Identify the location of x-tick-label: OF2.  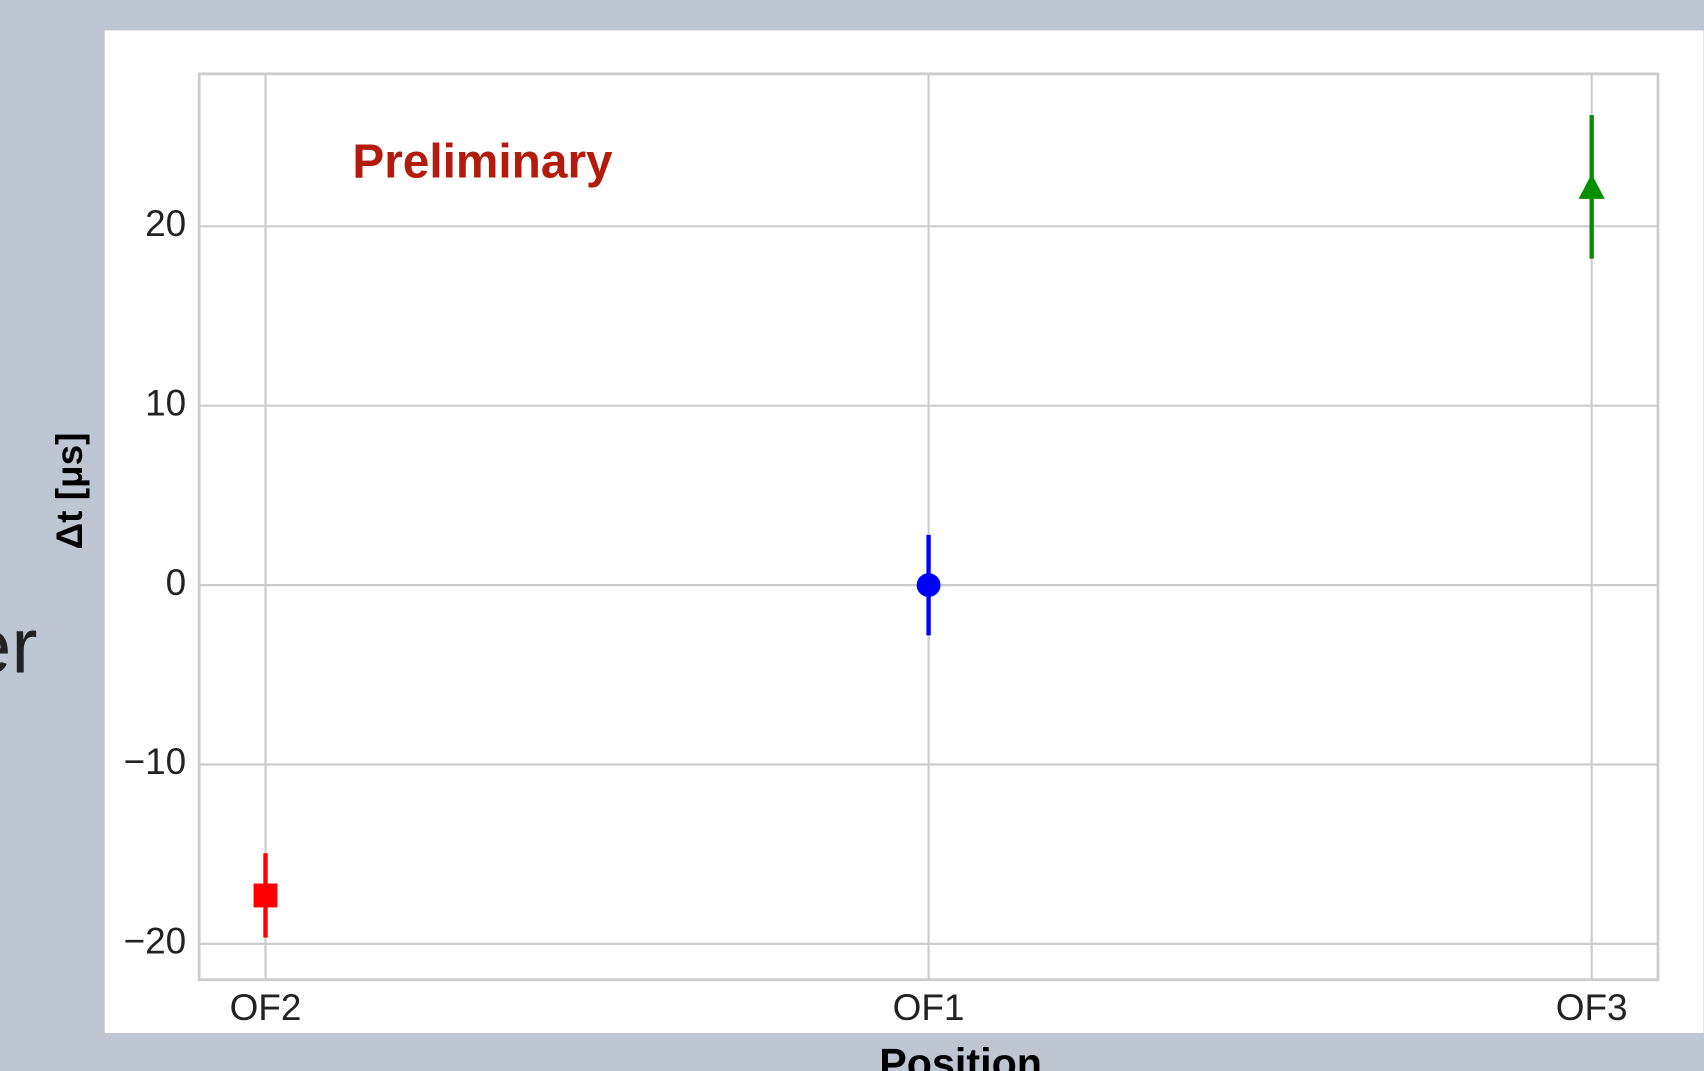
(266, 1007).